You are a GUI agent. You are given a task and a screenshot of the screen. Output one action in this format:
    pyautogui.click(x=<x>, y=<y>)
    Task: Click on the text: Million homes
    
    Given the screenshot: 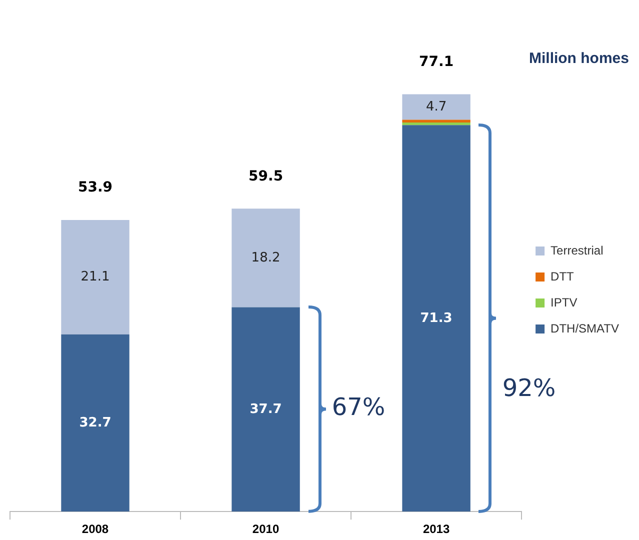 What is the action you would take?
    pyautogui.click(x=578, y=59)
    